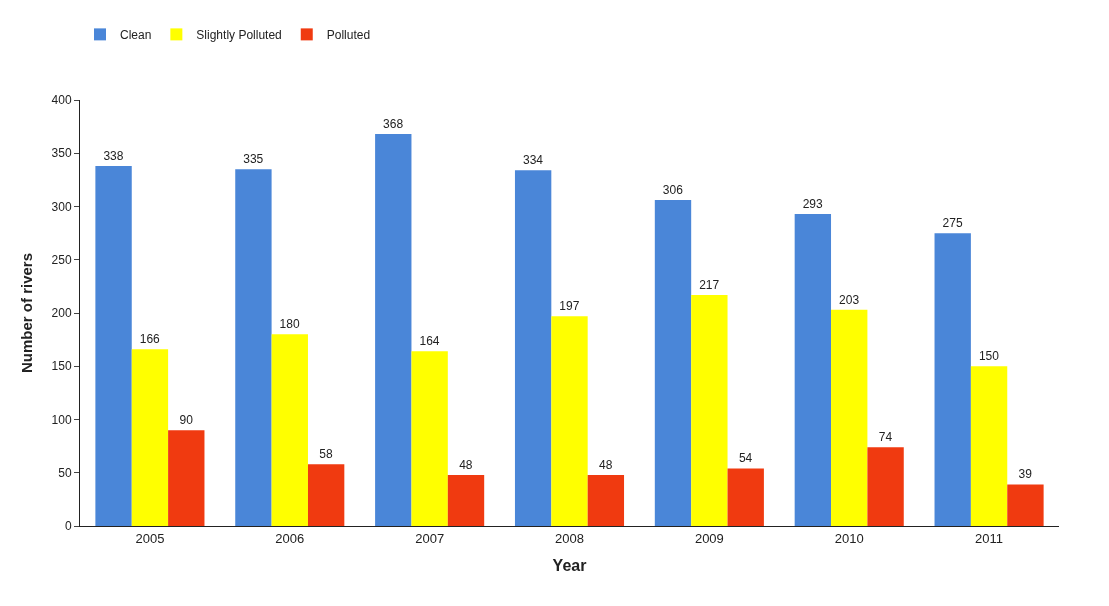  Describe the element at coordinates (61, 206) in the screenshot. I see `y-tick-label: 300` at that location.